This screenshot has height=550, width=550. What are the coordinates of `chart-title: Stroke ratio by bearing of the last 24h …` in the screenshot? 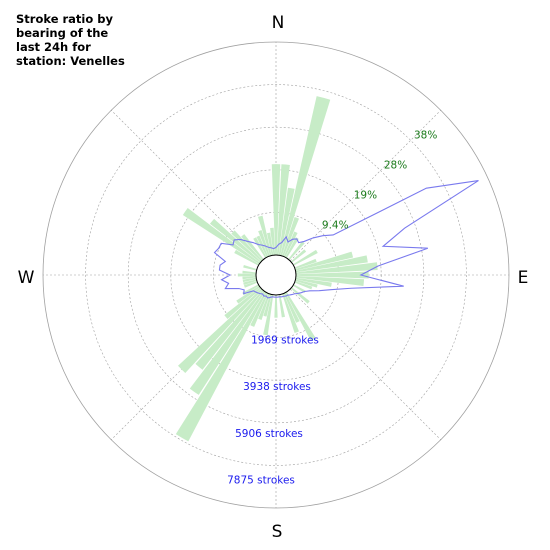 It's located at (70, 40).